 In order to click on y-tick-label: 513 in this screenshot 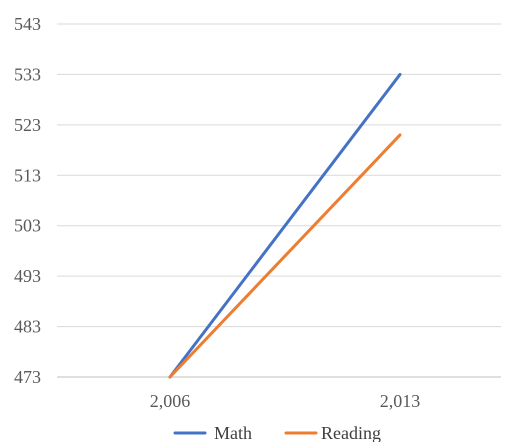, I will do `click(27, 175)`.